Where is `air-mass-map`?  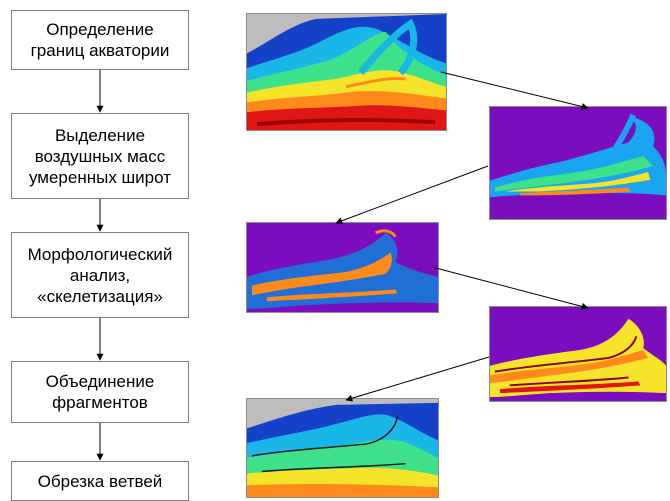 air-mass-map is located at coordinates (578, 163).